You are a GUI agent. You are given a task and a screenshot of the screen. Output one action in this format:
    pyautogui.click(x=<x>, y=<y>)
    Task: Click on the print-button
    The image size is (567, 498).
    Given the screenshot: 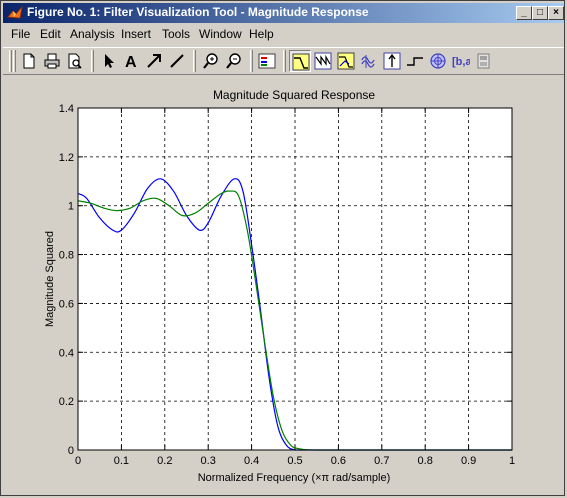 What is the action you would take?
    pyautogui.click(x=52, y=61)
    